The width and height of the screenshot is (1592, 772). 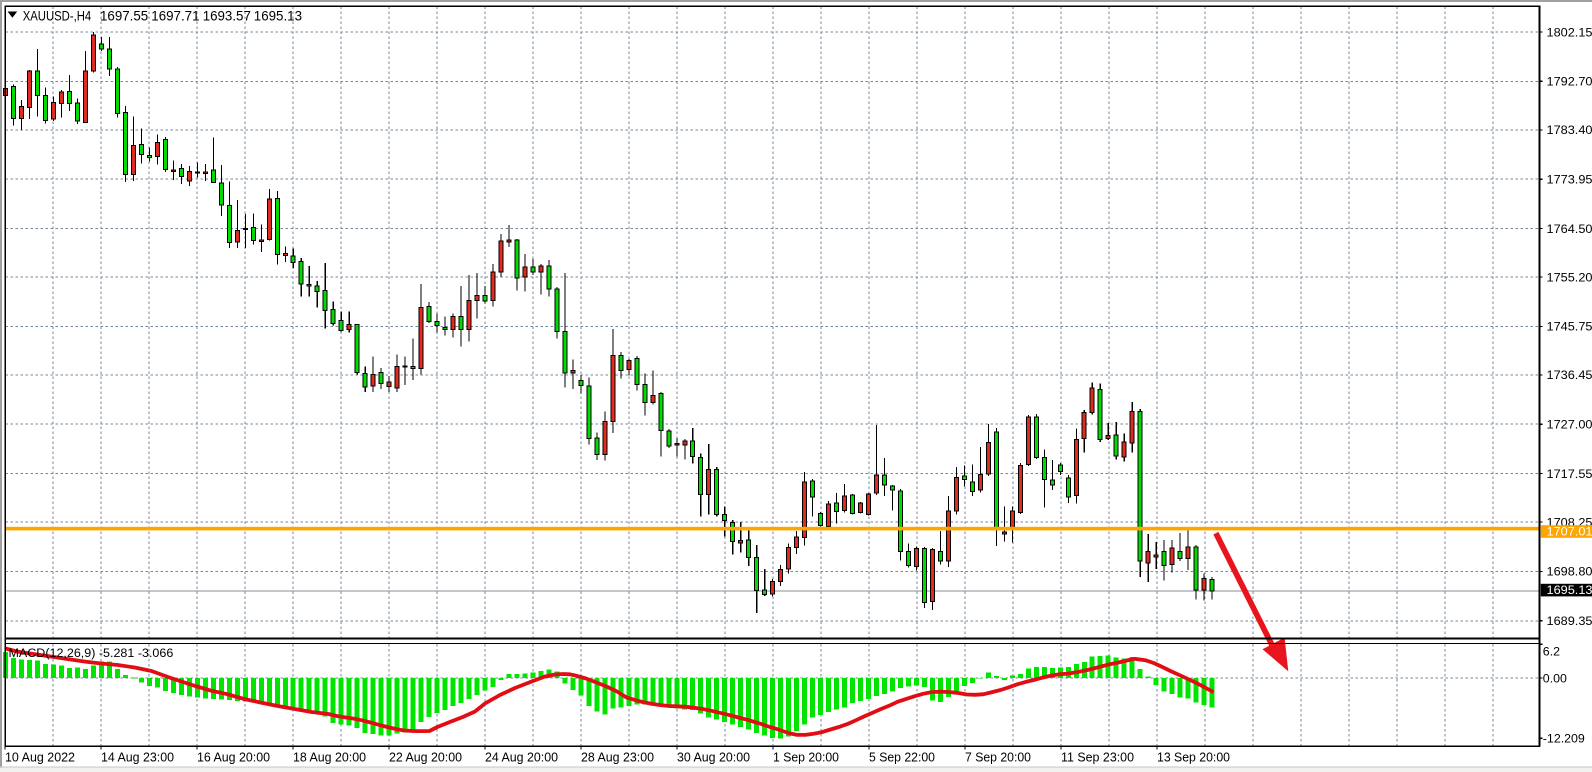 What do you see at coordinates (998, 757) in the screenshot?
I see `svg-text: 7 Sep 20:00` at bounding box center [998, 757].